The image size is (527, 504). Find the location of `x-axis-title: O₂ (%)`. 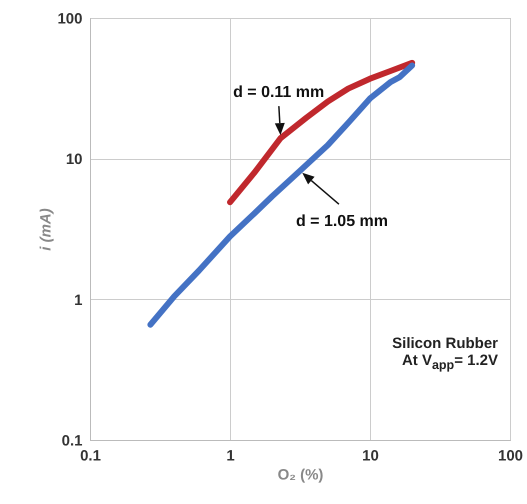

x-axis-title: O₂ (%) is located at coordinates (301, 475).